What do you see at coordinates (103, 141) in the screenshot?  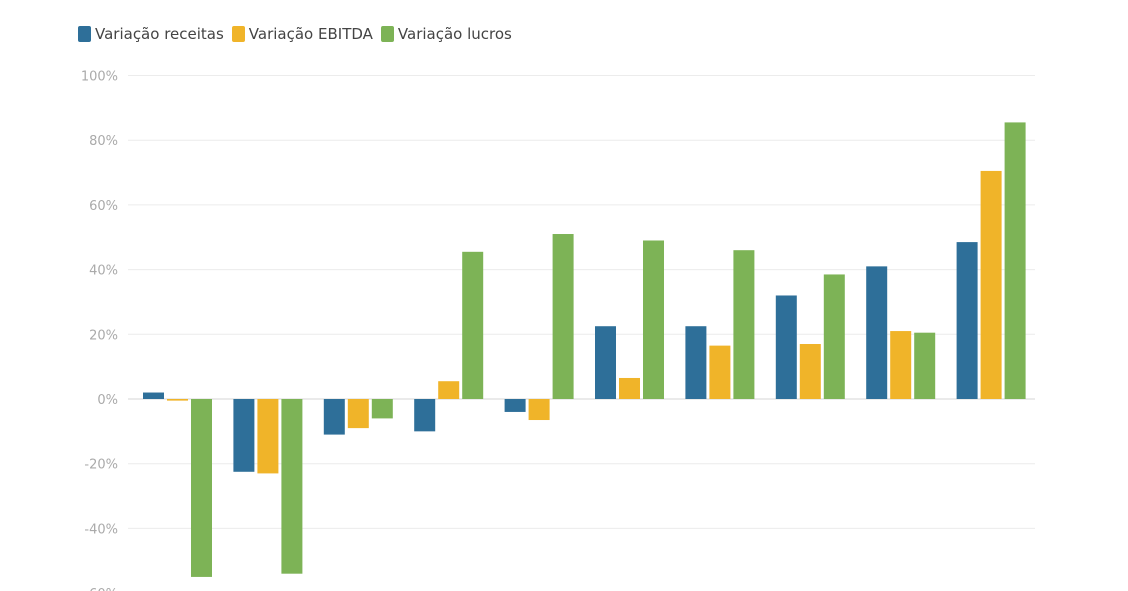 I see `y-tick-label: 80%` at bounding box center [103, 141].